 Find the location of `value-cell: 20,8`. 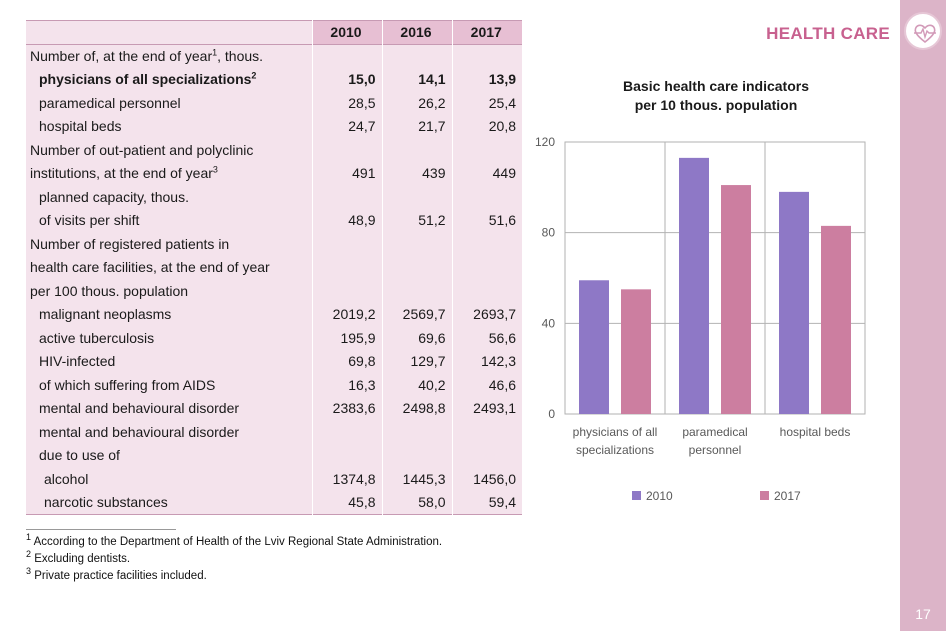

value-cell: 20,8 is located at coordinates (486, 126).